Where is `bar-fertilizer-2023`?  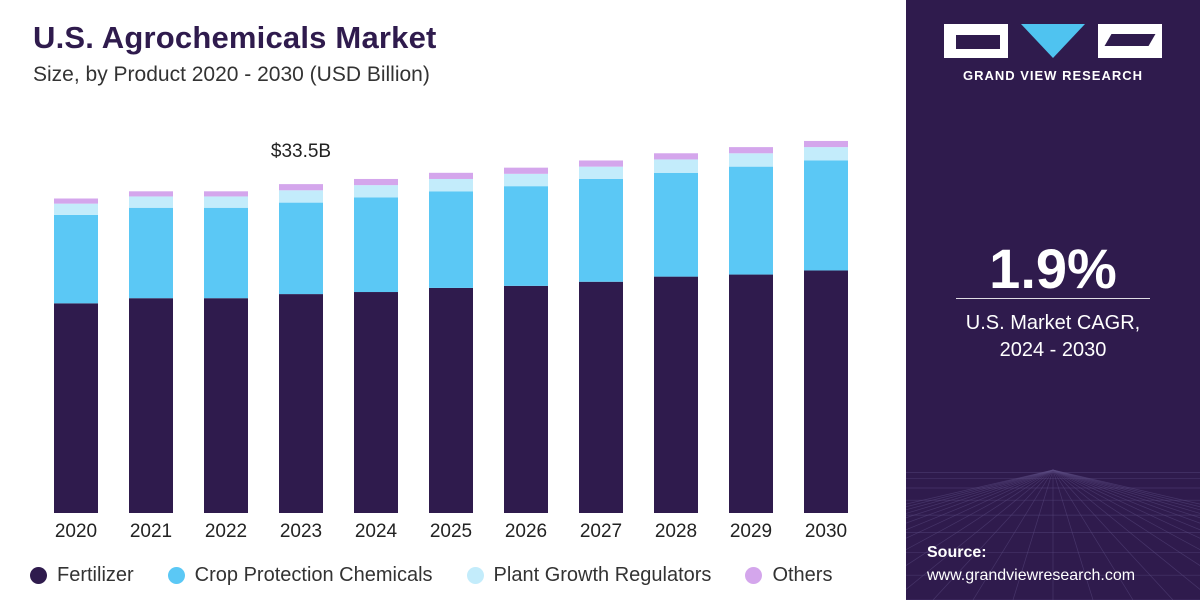
bar-fertilizer-2023 is located at coordinates (301, 403).